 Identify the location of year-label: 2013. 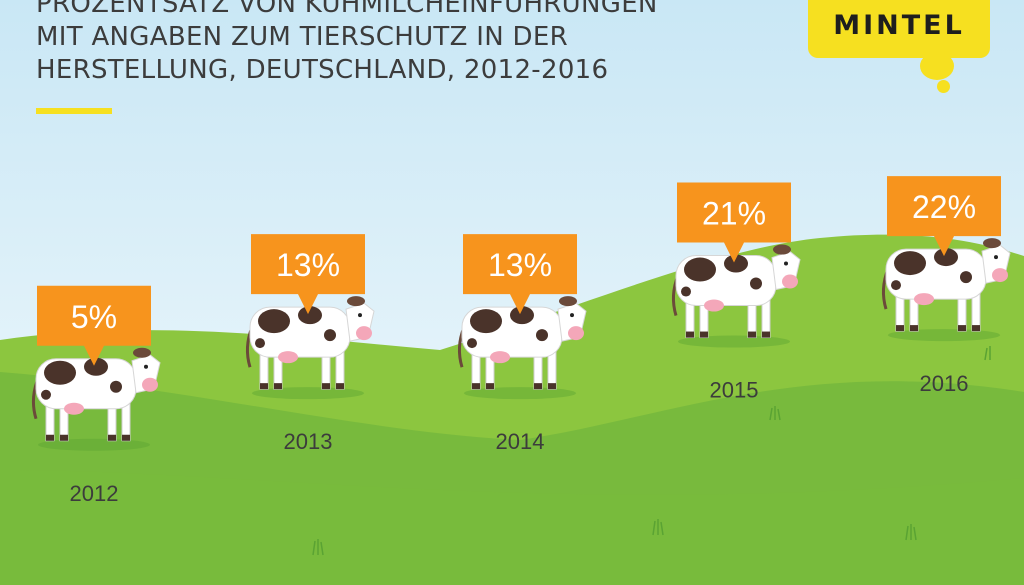
(308, 441).